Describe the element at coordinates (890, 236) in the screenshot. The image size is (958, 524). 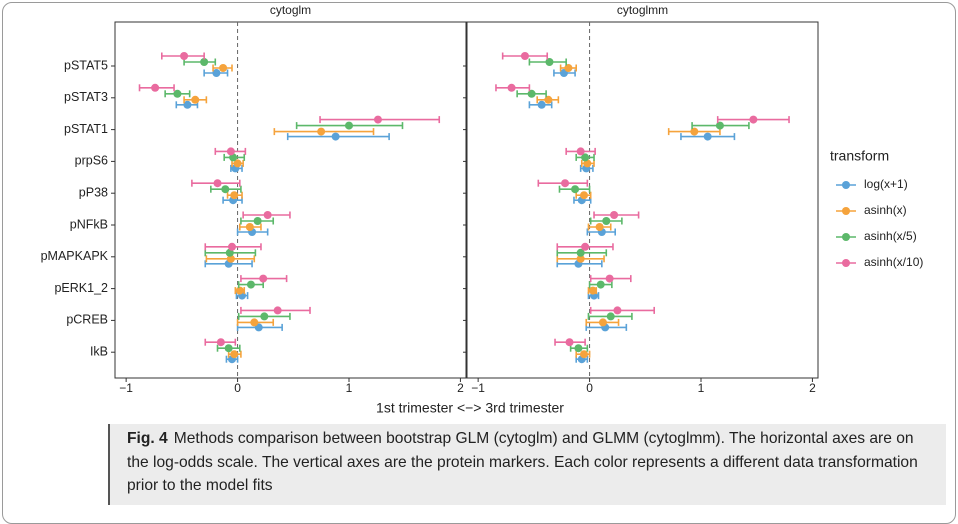
I see `legend-label: asinh(x/5)` at that location.